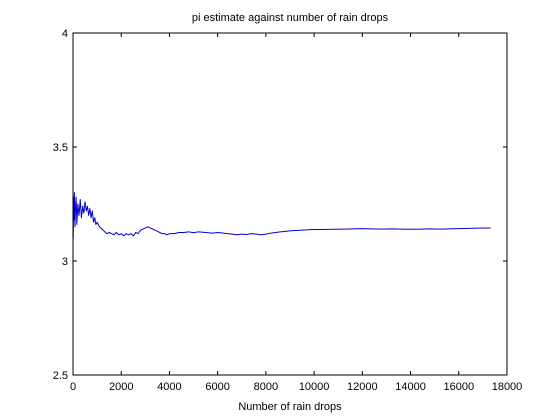 Image resolution: width=560 pixels, height=420 pixels. What do you see at coordinates (121, 387) in the screenshot?
I see `x-tick-label: 2000` at bounding box center [121, 387].